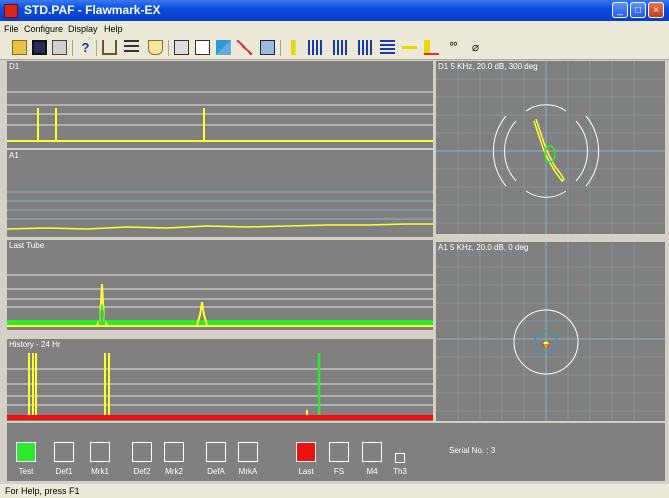 This screenshot has height=498, width=669. Describe the element at coordinates (100, 452) in the screenshot. I see `mrk1-indicator` at that location.